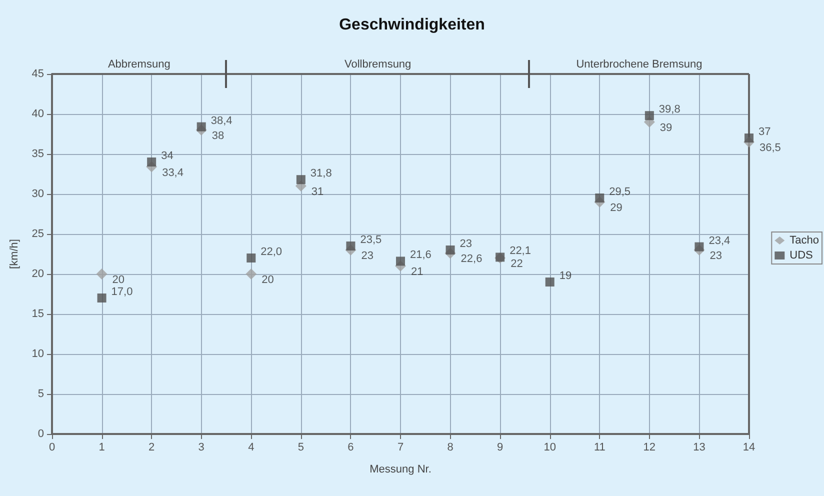  I want to click on data-label: 37, so click(764, 132).